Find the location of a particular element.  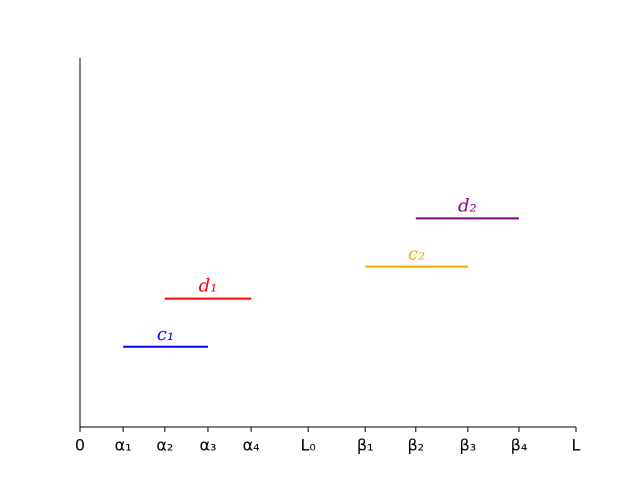

series-label: c₂ is located at coordinates (416, 254).